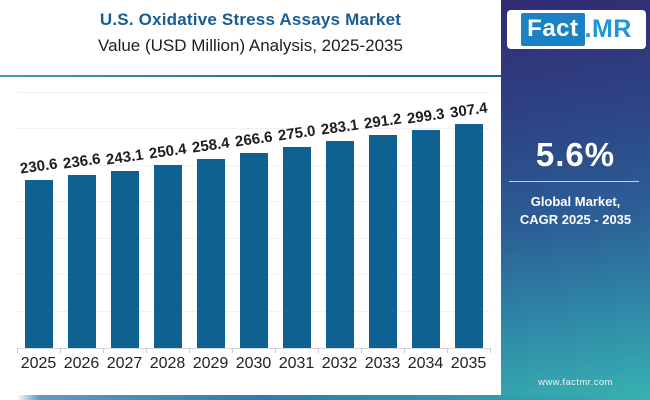 This screenshot has height=400, width=650. I want to click on x-axis-line, so click(253, 348).